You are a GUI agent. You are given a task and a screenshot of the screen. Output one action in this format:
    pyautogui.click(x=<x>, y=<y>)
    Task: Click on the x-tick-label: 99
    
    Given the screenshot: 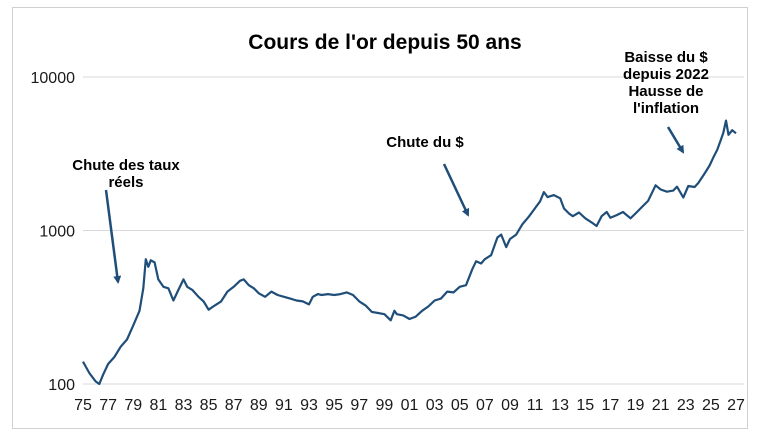 What is the action you would take?
    pyautogui.click(x=384, y=405)
    